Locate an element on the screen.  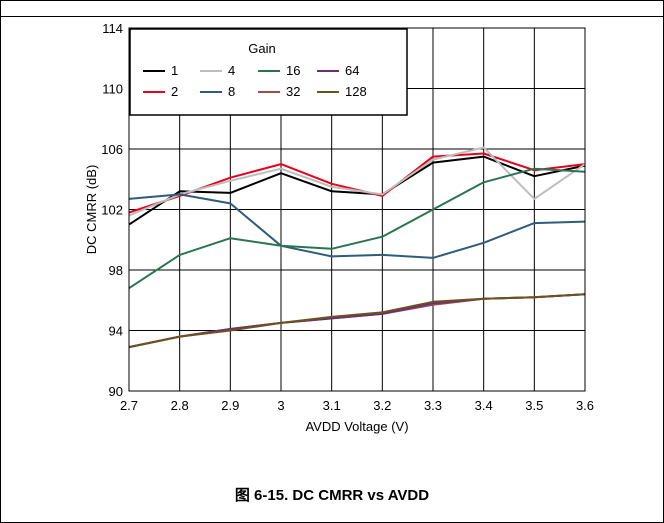
y-tick-label: 106 is located at coordinates (112, 149).